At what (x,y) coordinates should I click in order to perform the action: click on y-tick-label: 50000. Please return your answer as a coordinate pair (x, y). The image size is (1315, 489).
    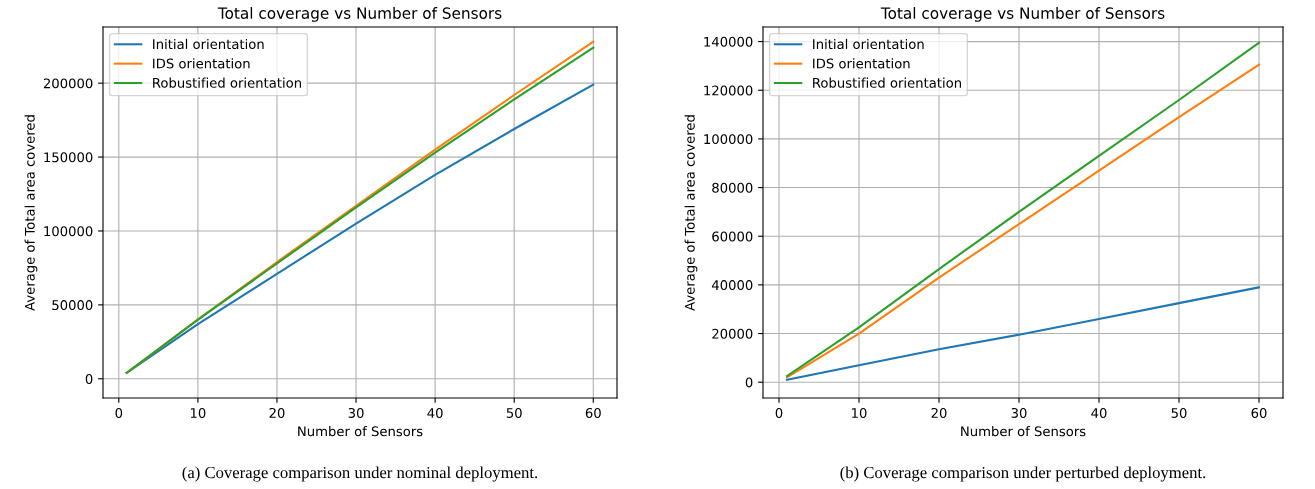
    Looking at the image, I should click on (72, 305).